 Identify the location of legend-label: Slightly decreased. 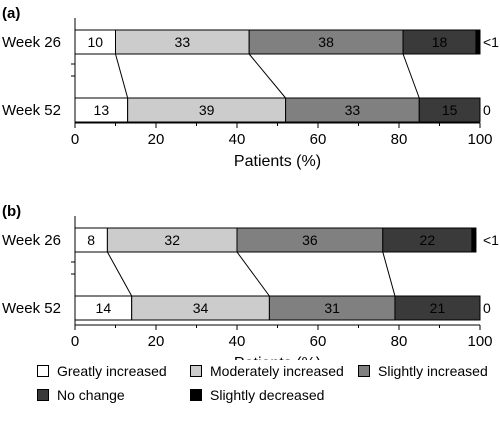
(267, 395).